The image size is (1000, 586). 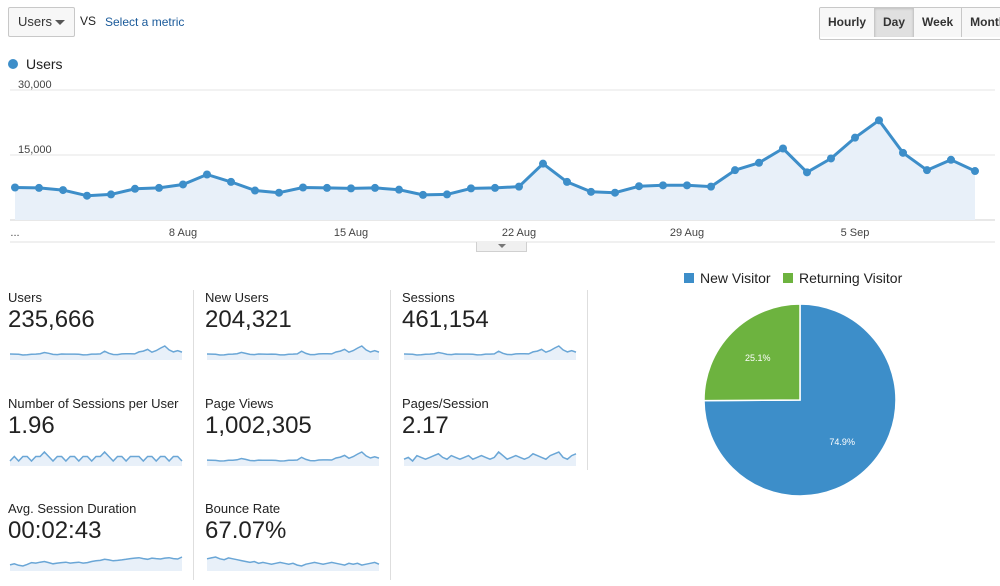 What do you see at coordinates (851, 278) in the screenshot?
I see `pie-legend-label: Returning Visitor` at bounding box center [851, 278].